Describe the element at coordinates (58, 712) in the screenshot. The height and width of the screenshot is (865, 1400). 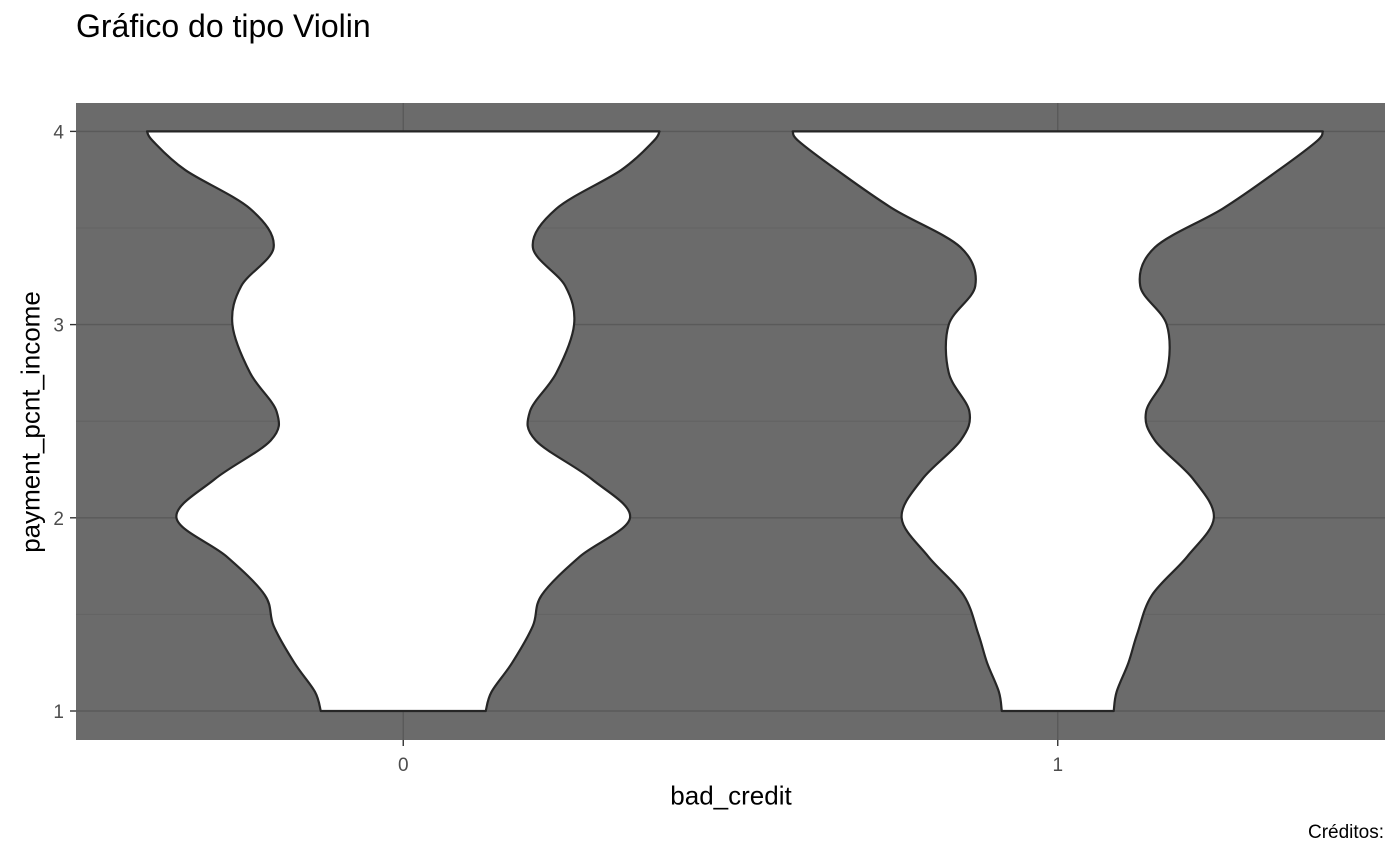
I see `y-tick-label: 1` at that location.